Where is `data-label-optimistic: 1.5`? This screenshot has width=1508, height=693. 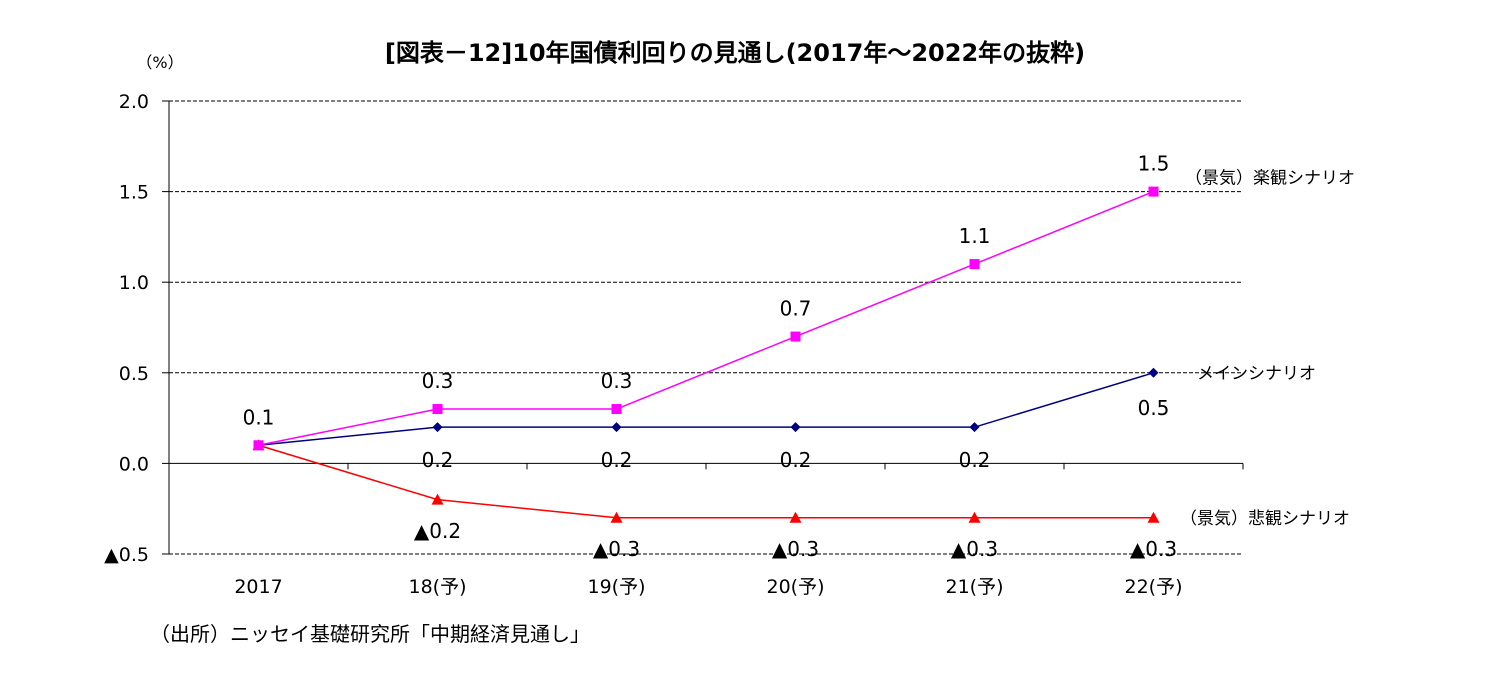 data-label-optimistic: 1.5 is located at coordinates (1154, 164).